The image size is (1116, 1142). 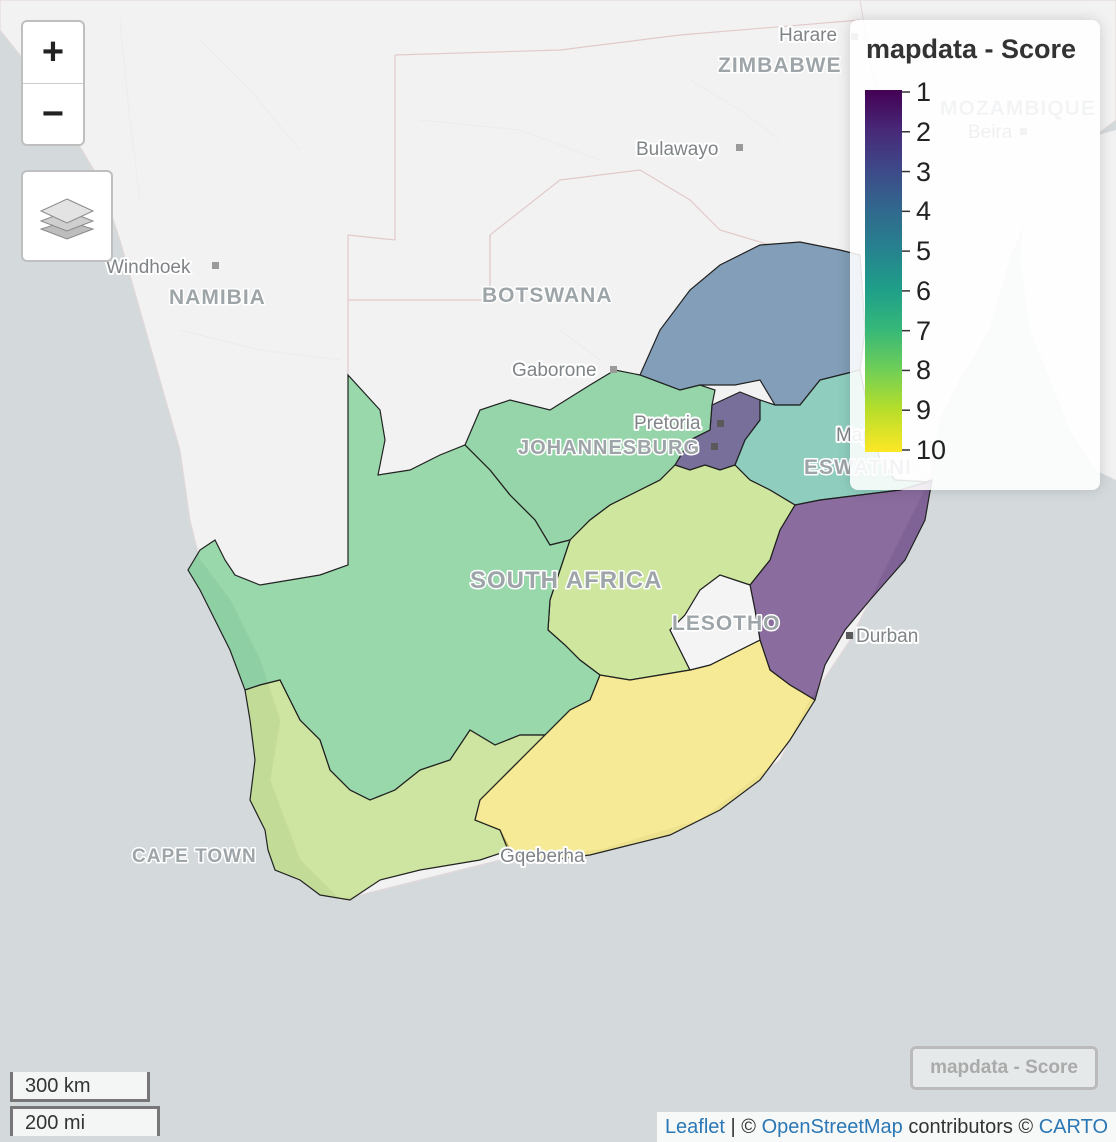 I want to click on province-eastern-cape, so click(x=645, y=750).